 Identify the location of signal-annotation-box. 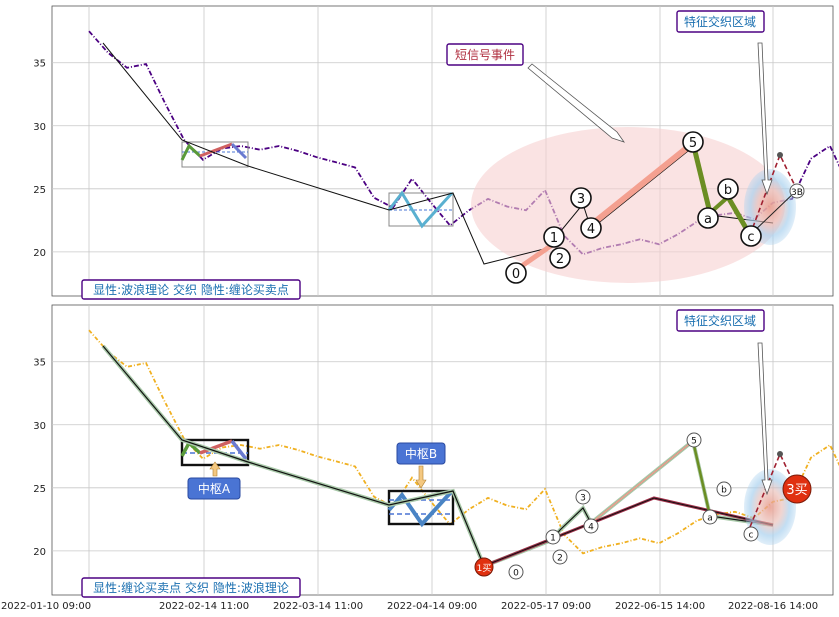
(485, 54).